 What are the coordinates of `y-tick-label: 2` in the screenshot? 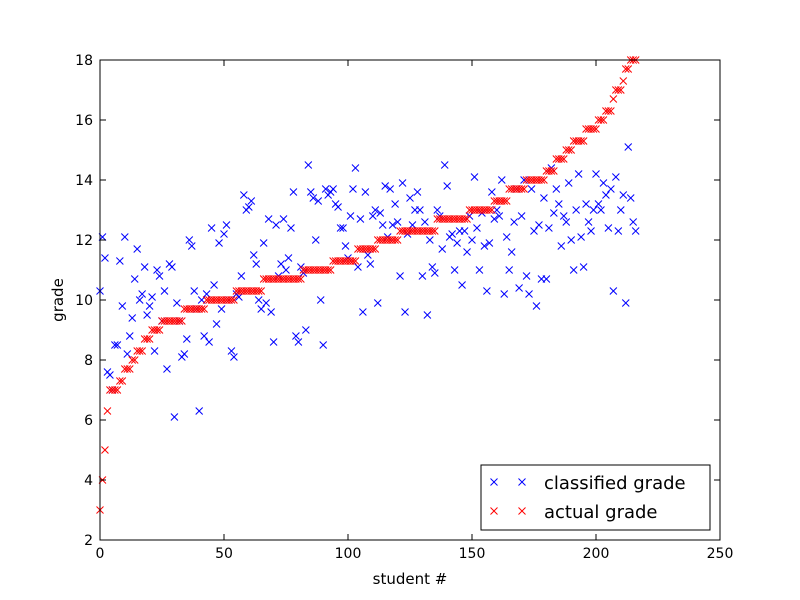 It's located at (88, 541).